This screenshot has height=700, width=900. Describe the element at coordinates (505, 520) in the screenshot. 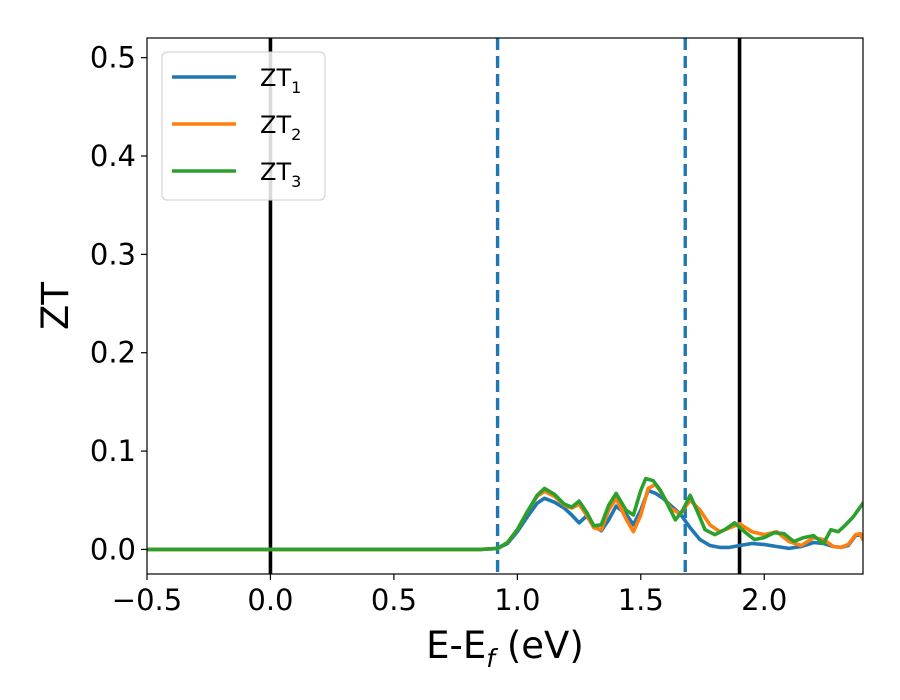

I see `series-line-zt1` at that location.